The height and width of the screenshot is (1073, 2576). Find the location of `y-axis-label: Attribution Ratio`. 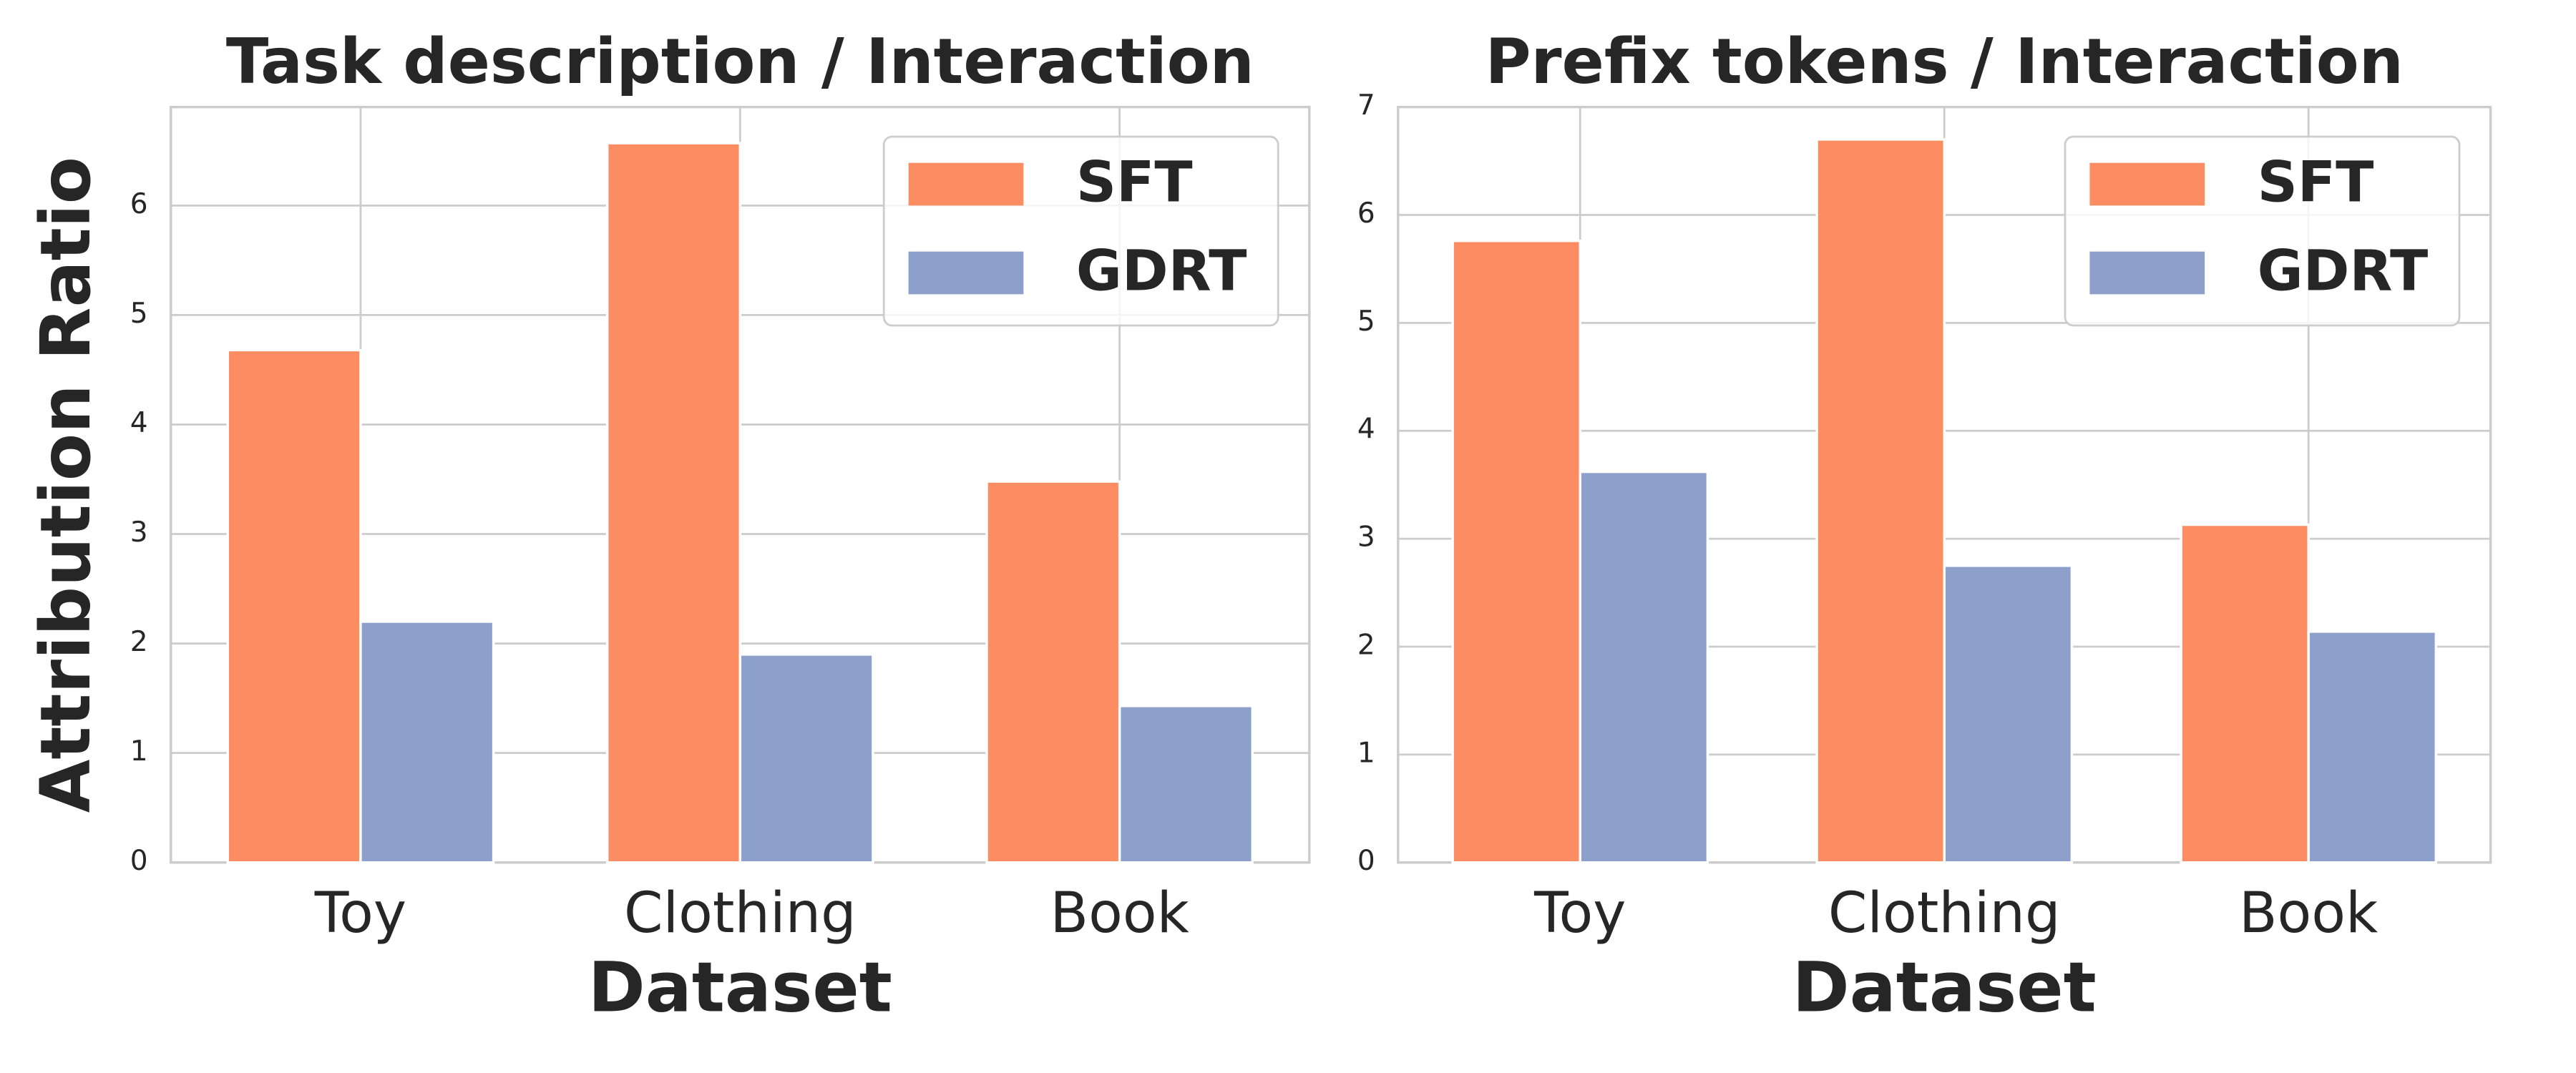

y-axis-label: Attribution Ratio is located at coordinates (66, 485).